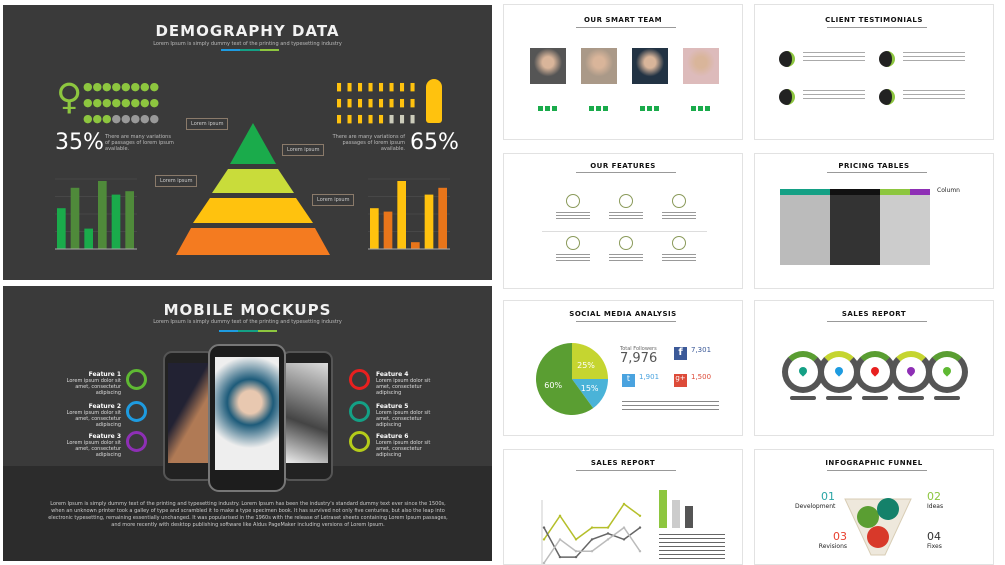  I want to click on person-icon-lightgray, so click(676, 514).